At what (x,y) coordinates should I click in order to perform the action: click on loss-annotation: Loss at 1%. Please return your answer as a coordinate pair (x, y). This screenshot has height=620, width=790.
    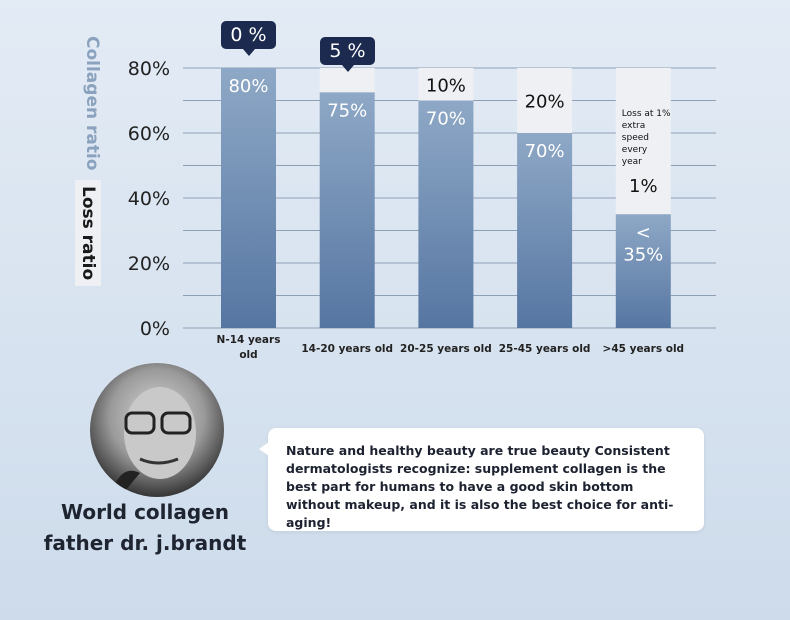
    Looking at the image, I should click on (646, 114).